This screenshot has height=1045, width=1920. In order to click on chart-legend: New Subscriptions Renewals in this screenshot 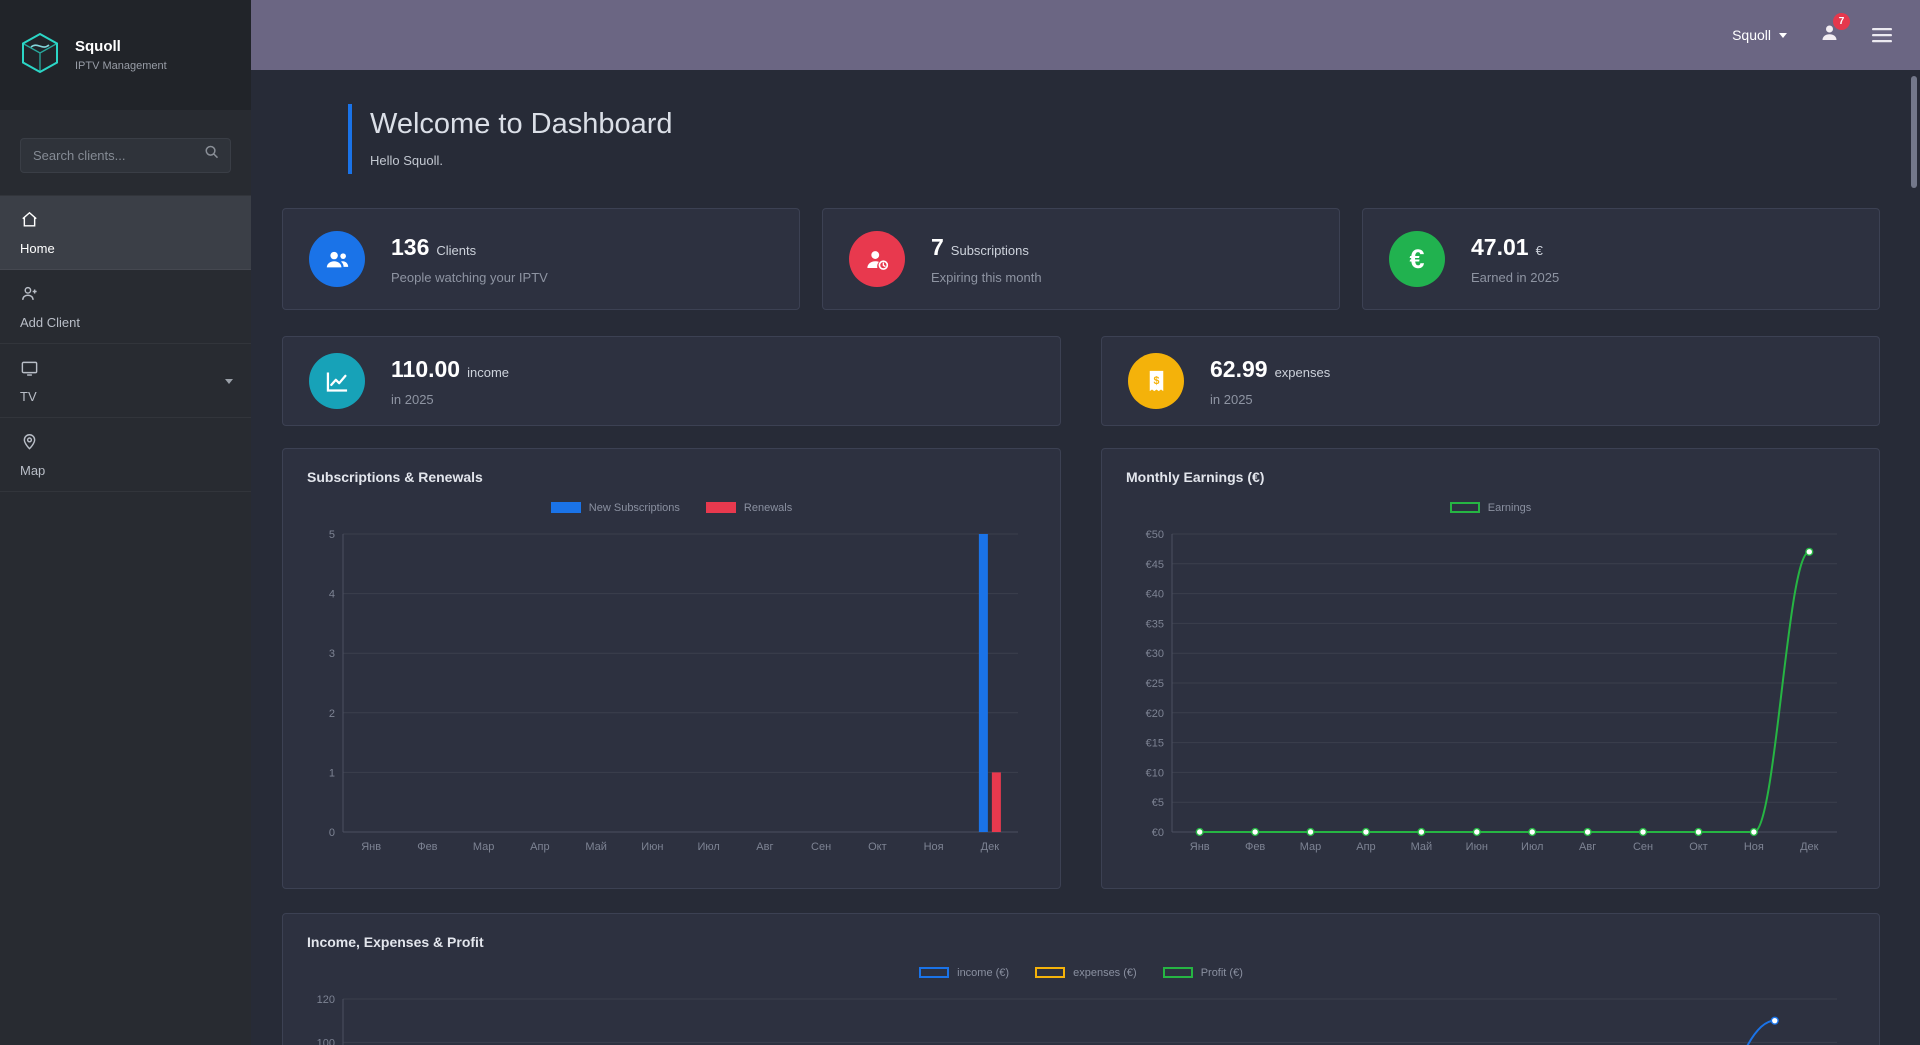, I will do `click(671, 507)`.